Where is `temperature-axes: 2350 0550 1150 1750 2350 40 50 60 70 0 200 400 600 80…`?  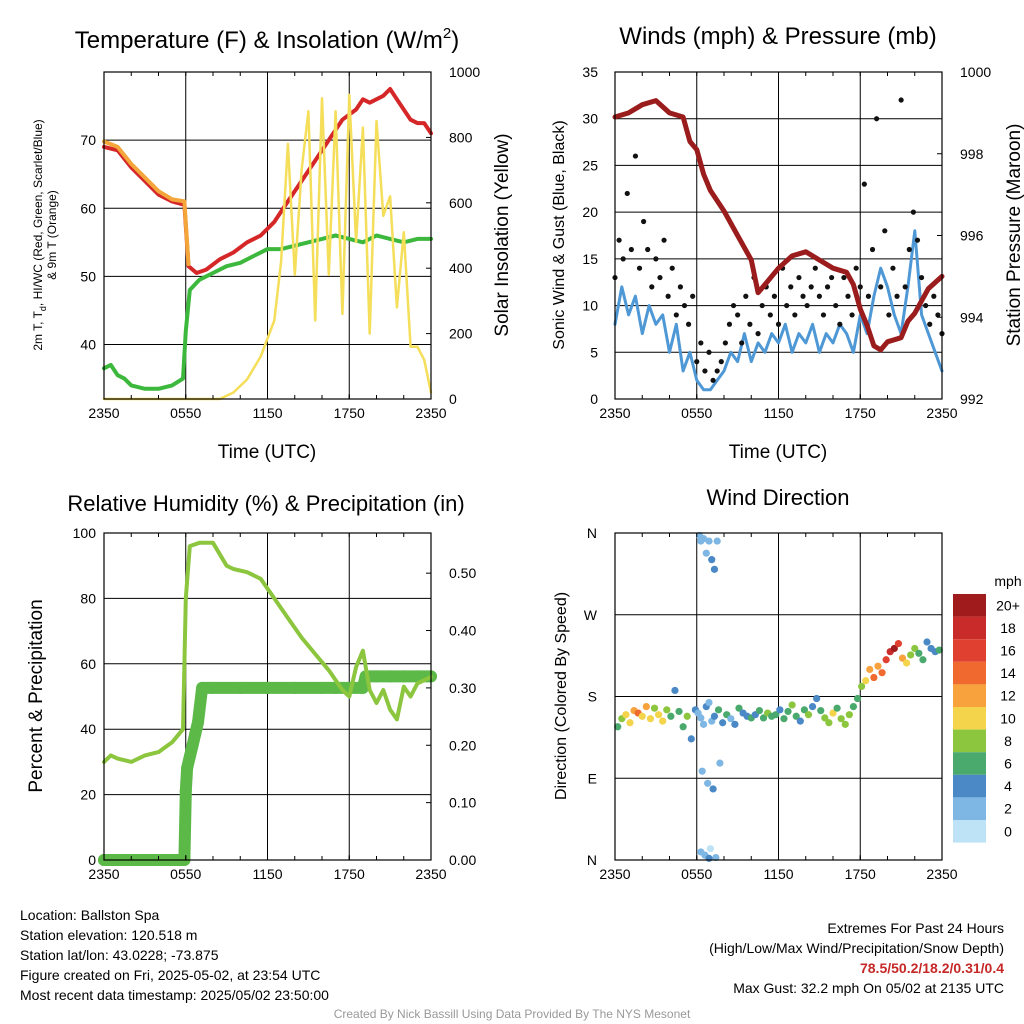 temperature-axes: 2350 0550 1150 1750 2350 40 50 60 70 0 200 400 600 80… is located at coordinates (280, 242).